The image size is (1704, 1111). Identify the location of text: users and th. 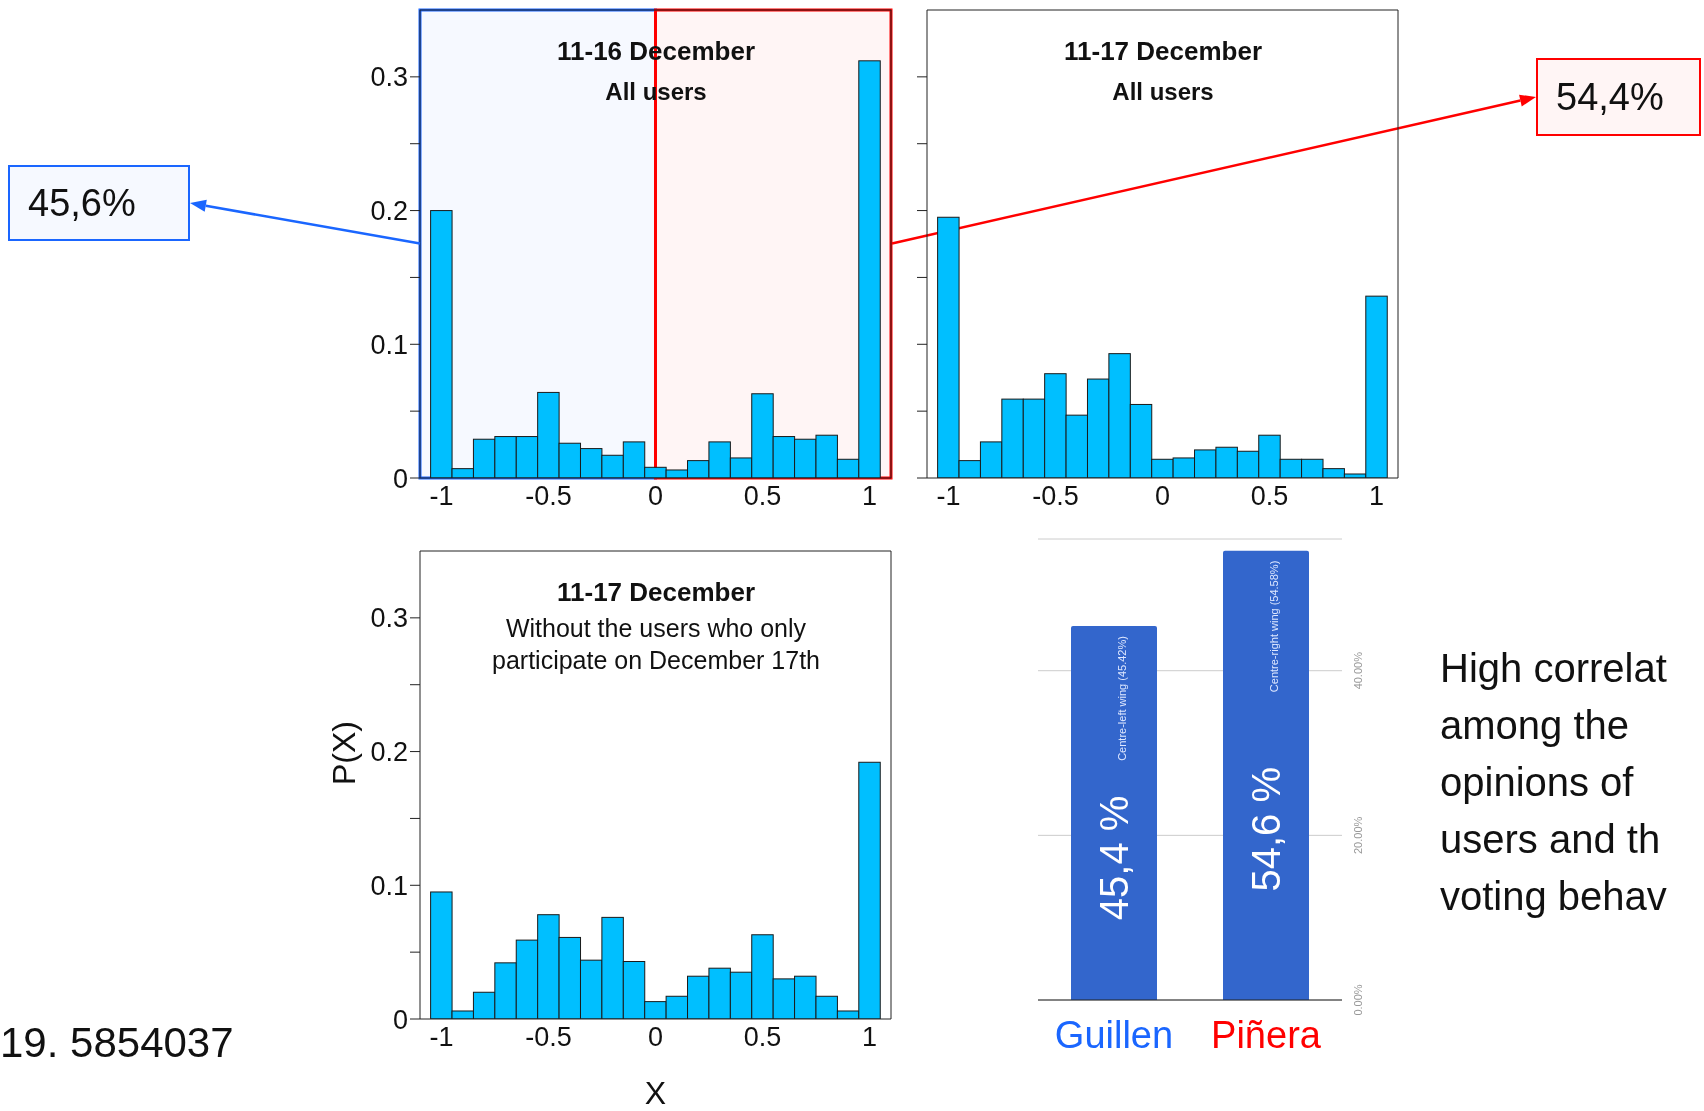
(1551, 839).